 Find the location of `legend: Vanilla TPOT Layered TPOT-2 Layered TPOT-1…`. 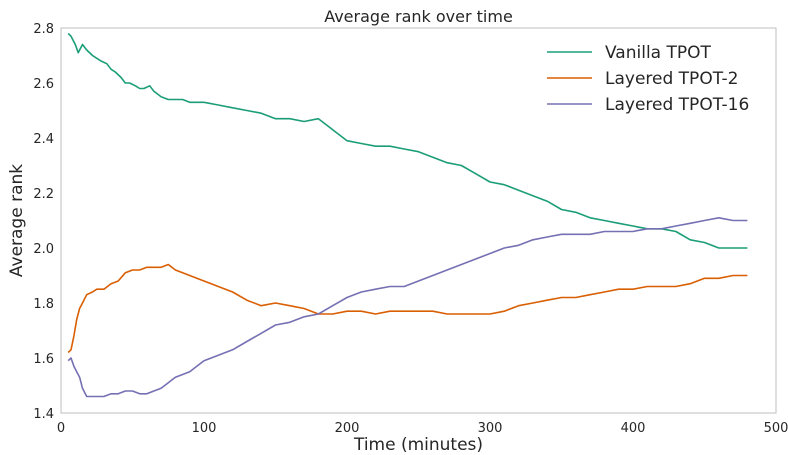

legend: Vanilla TPOT Layered TPOT-2 Layered TPOT-1… is located at coordinates (648, 79).